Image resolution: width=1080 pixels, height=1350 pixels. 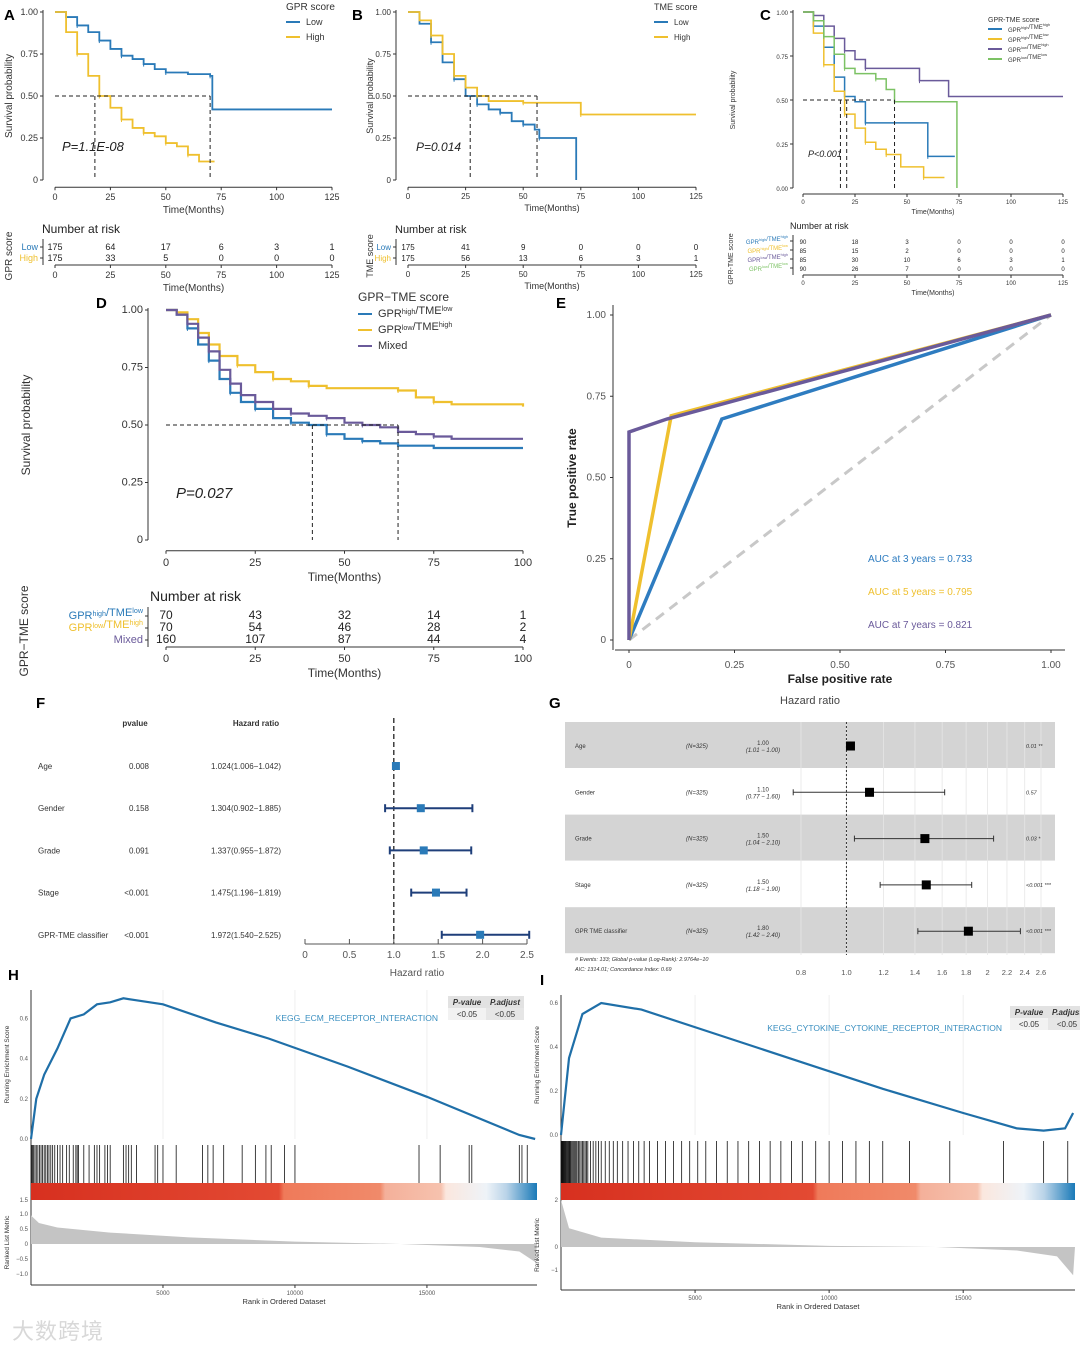 I want to click on text-part: 2.5, so click(x=527, y=955).